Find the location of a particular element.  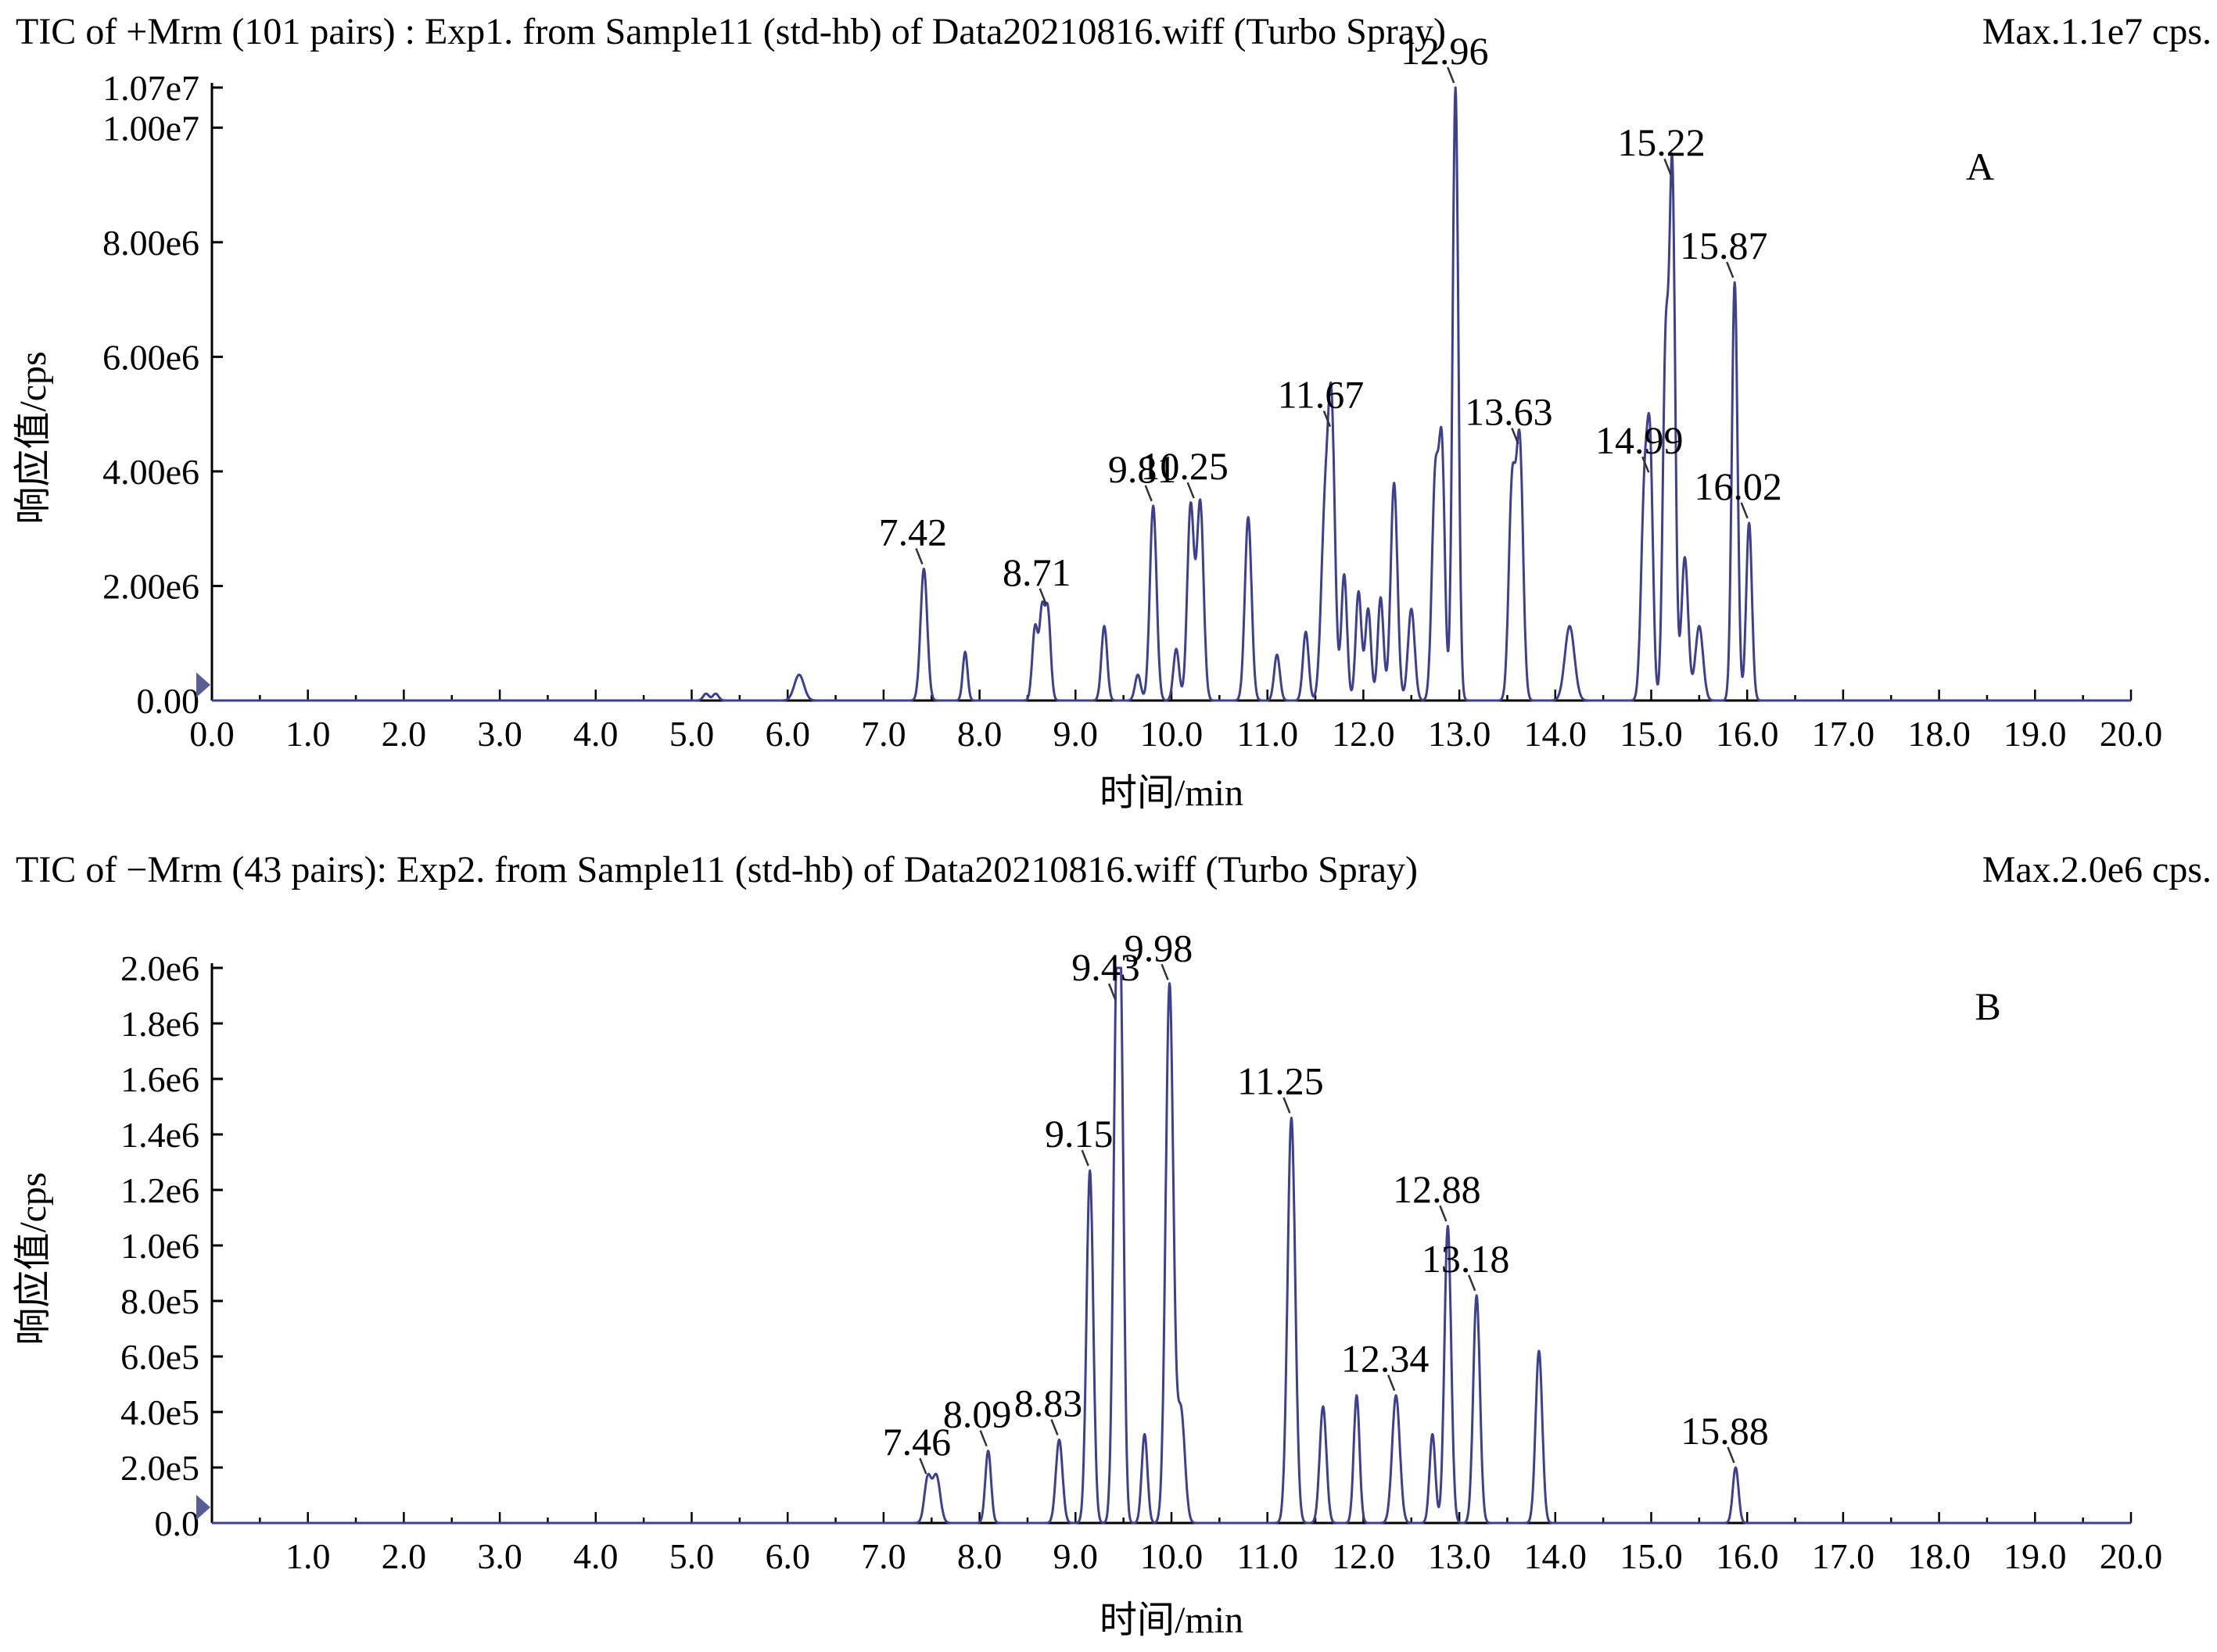

chart-a-peak-label: 8.71 is located at coordinates (1037, 572).